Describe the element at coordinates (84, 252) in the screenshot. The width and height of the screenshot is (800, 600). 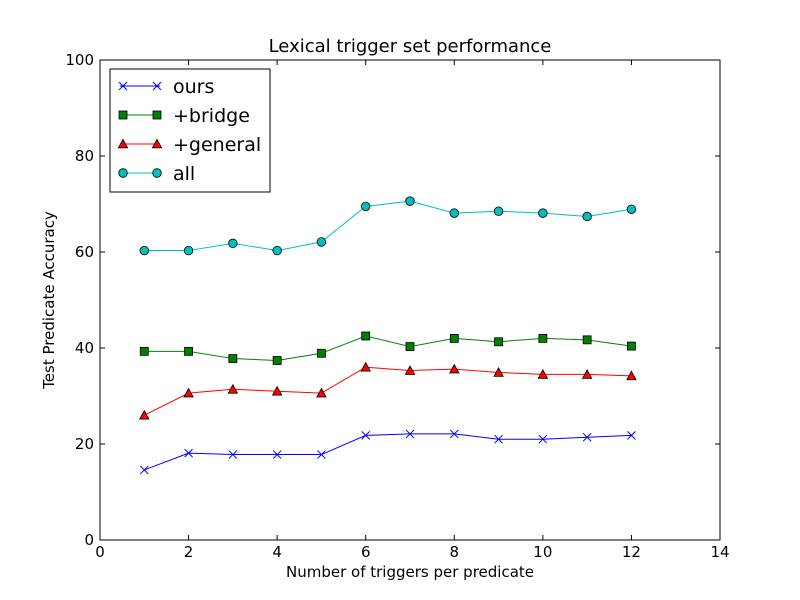
I see `y-tick-label: 60` at that location.